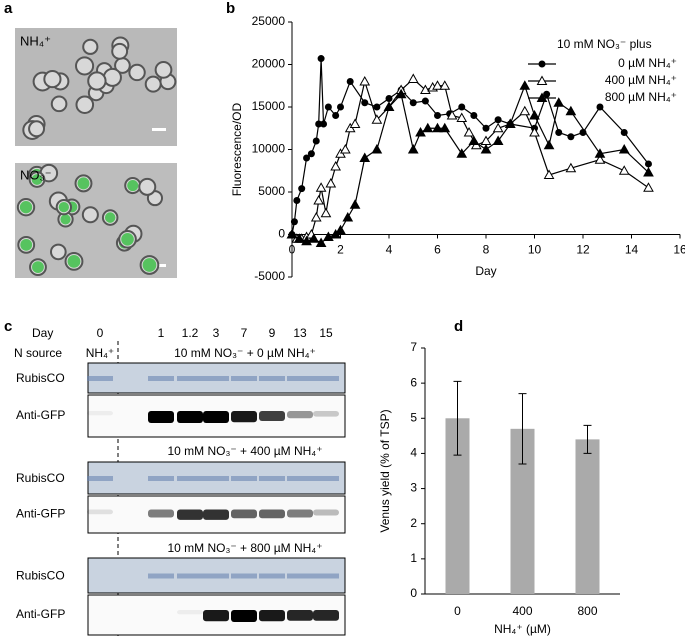  Describe the element at coordinates (485, 271) in the screenshot. I see `x-axis-label: Day` at that location.